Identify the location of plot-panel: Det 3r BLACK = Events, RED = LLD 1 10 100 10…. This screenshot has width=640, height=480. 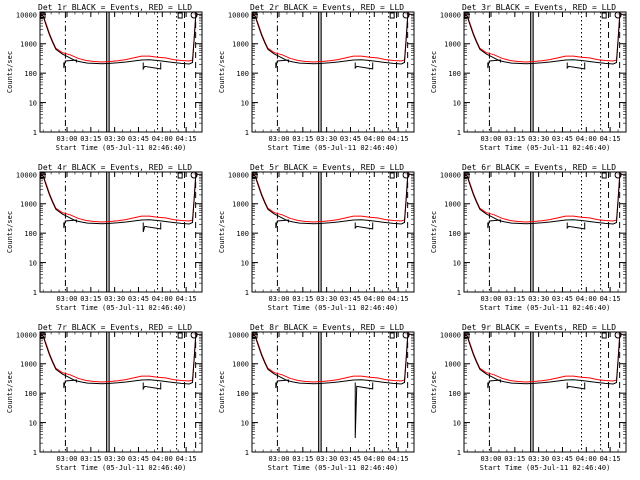
(528, 77).